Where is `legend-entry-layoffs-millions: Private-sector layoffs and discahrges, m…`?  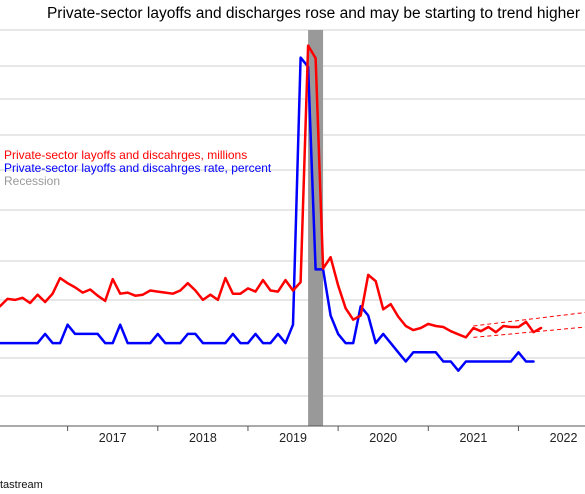
legend-entry-layoffs-millions: Private-sector layoffs and discahrges, m… is located at coordinates (125, 155).